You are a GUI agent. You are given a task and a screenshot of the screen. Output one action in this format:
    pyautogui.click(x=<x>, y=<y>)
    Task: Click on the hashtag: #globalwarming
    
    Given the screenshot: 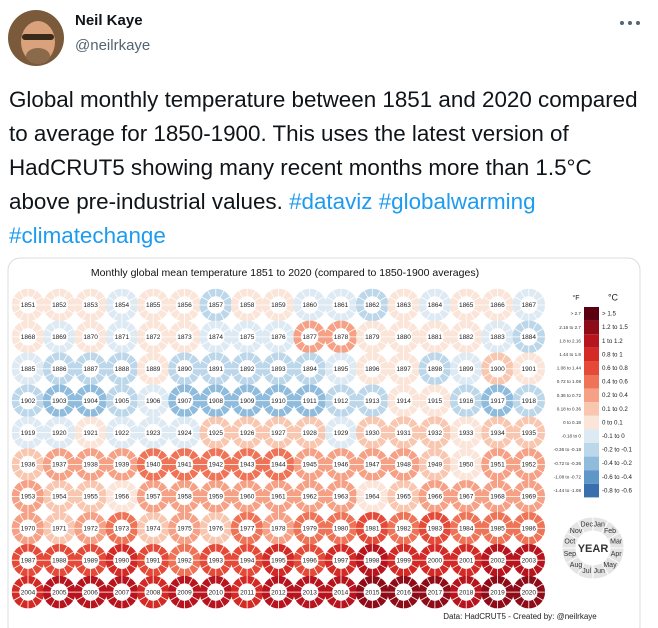 What is the action you would take?
    pyautogui.click(x=457, y=201)
    